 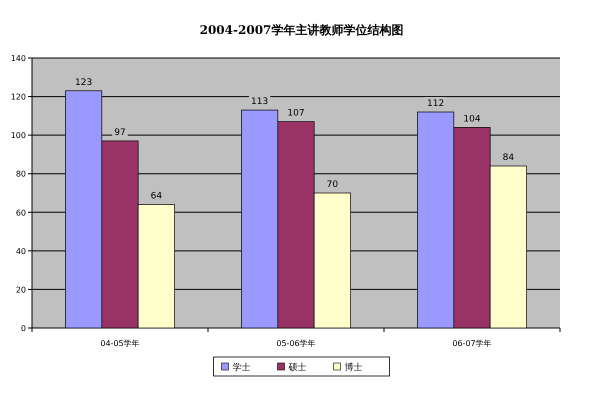 What do you see at coordinates (18, 58) in the screenshot?
I see `y-tick-label: 140` at bounding box center [18, 58].